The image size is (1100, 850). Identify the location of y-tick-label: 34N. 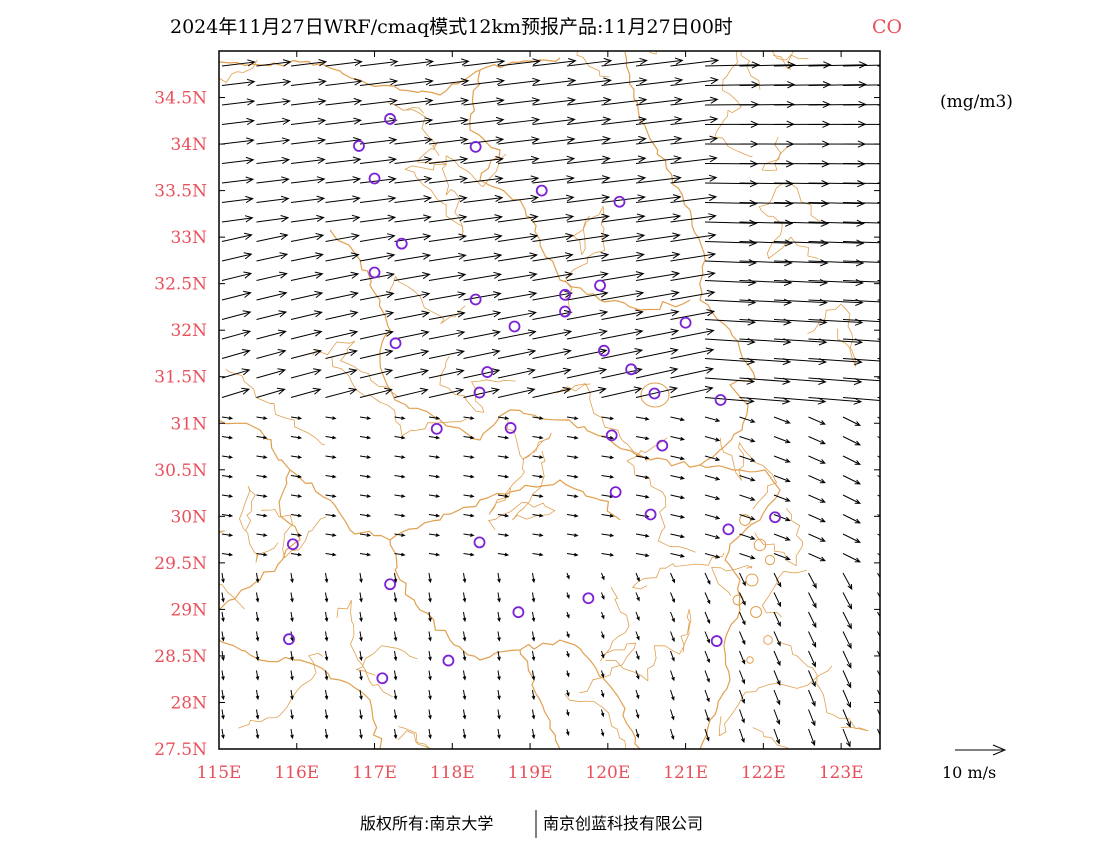
(188, 145).